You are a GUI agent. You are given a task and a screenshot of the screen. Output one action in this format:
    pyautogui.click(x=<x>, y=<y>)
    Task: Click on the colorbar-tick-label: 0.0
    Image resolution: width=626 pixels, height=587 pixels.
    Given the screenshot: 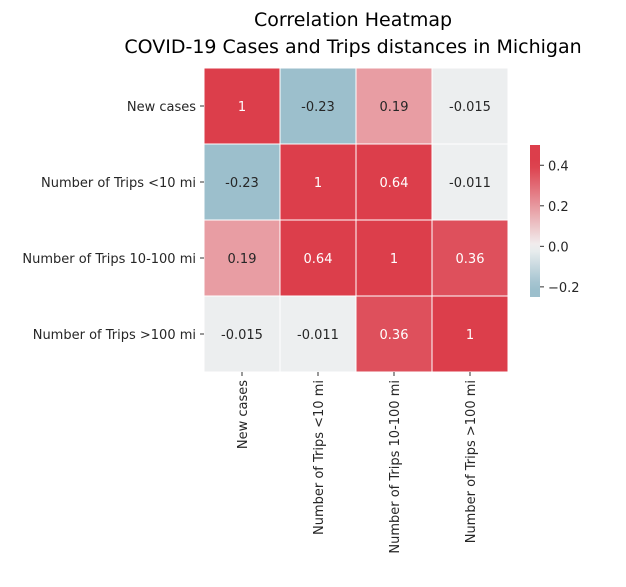 What is the action you would take?
    pyautogui.click(x=558, y=247)
    